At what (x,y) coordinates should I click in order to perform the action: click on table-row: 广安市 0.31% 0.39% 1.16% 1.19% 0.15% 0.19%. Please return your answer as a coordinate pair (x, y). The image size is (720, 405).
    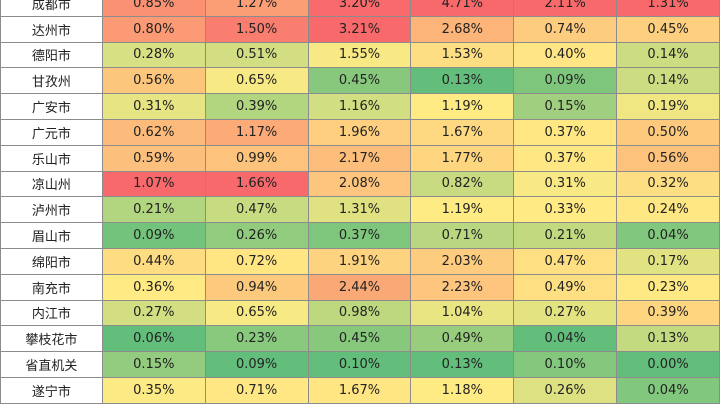
    Looking at the image, I should click on (360, 106).